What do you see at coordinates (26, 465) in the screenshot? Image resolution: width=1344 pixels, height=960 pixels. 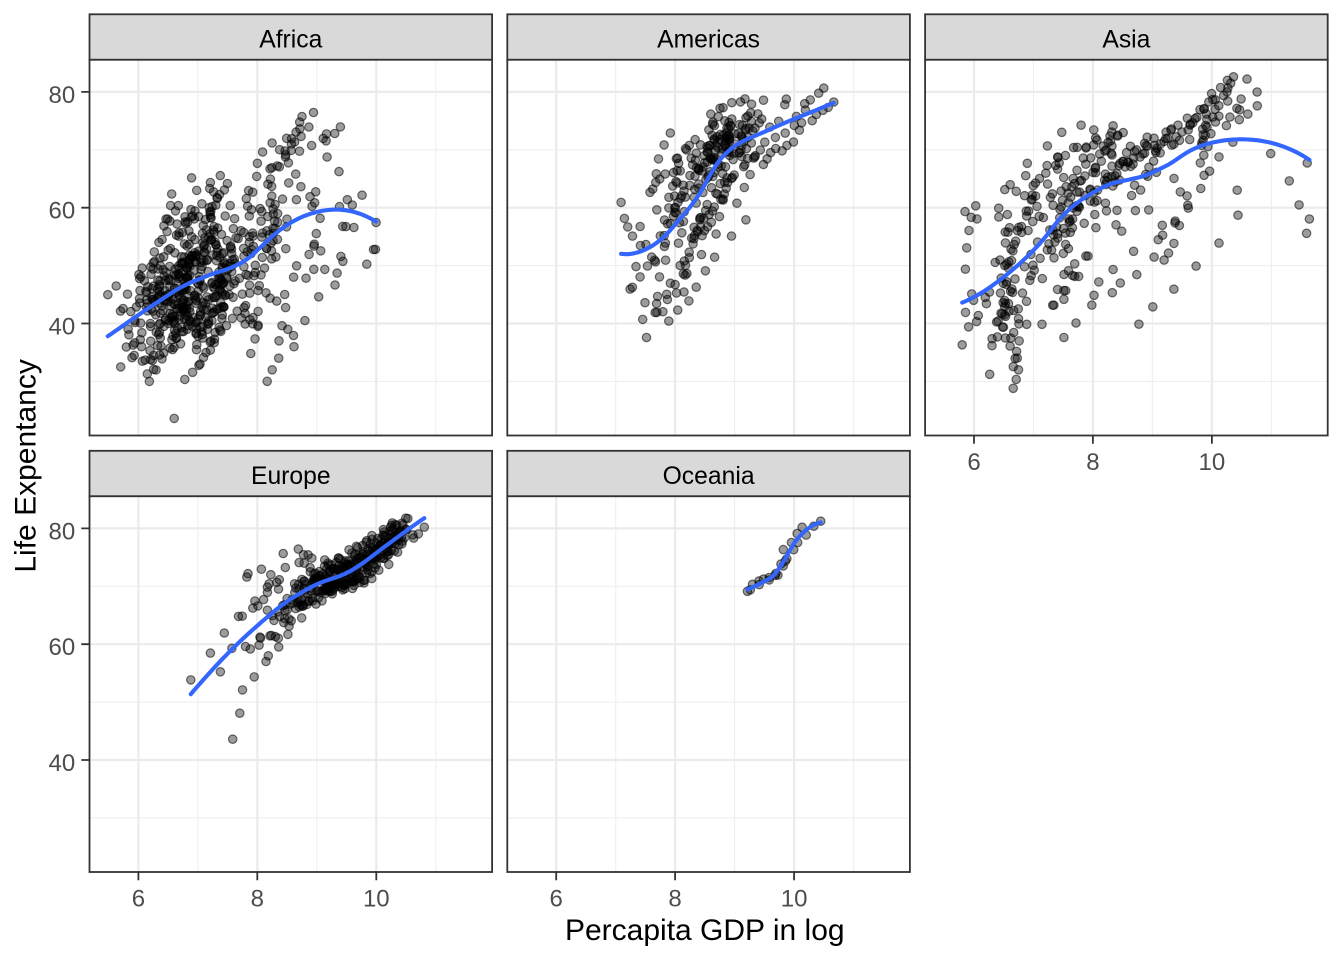 I see `svg-text: Life Expentancy` at bounding box center [26, 465].